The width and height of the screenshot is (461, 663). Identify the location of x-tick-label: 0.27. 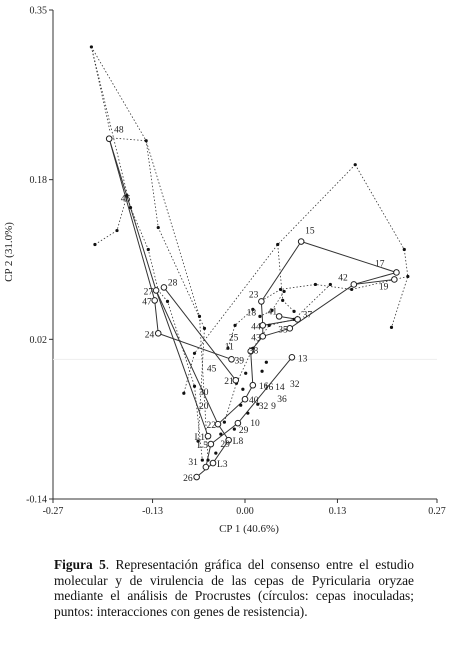
(437, 511).